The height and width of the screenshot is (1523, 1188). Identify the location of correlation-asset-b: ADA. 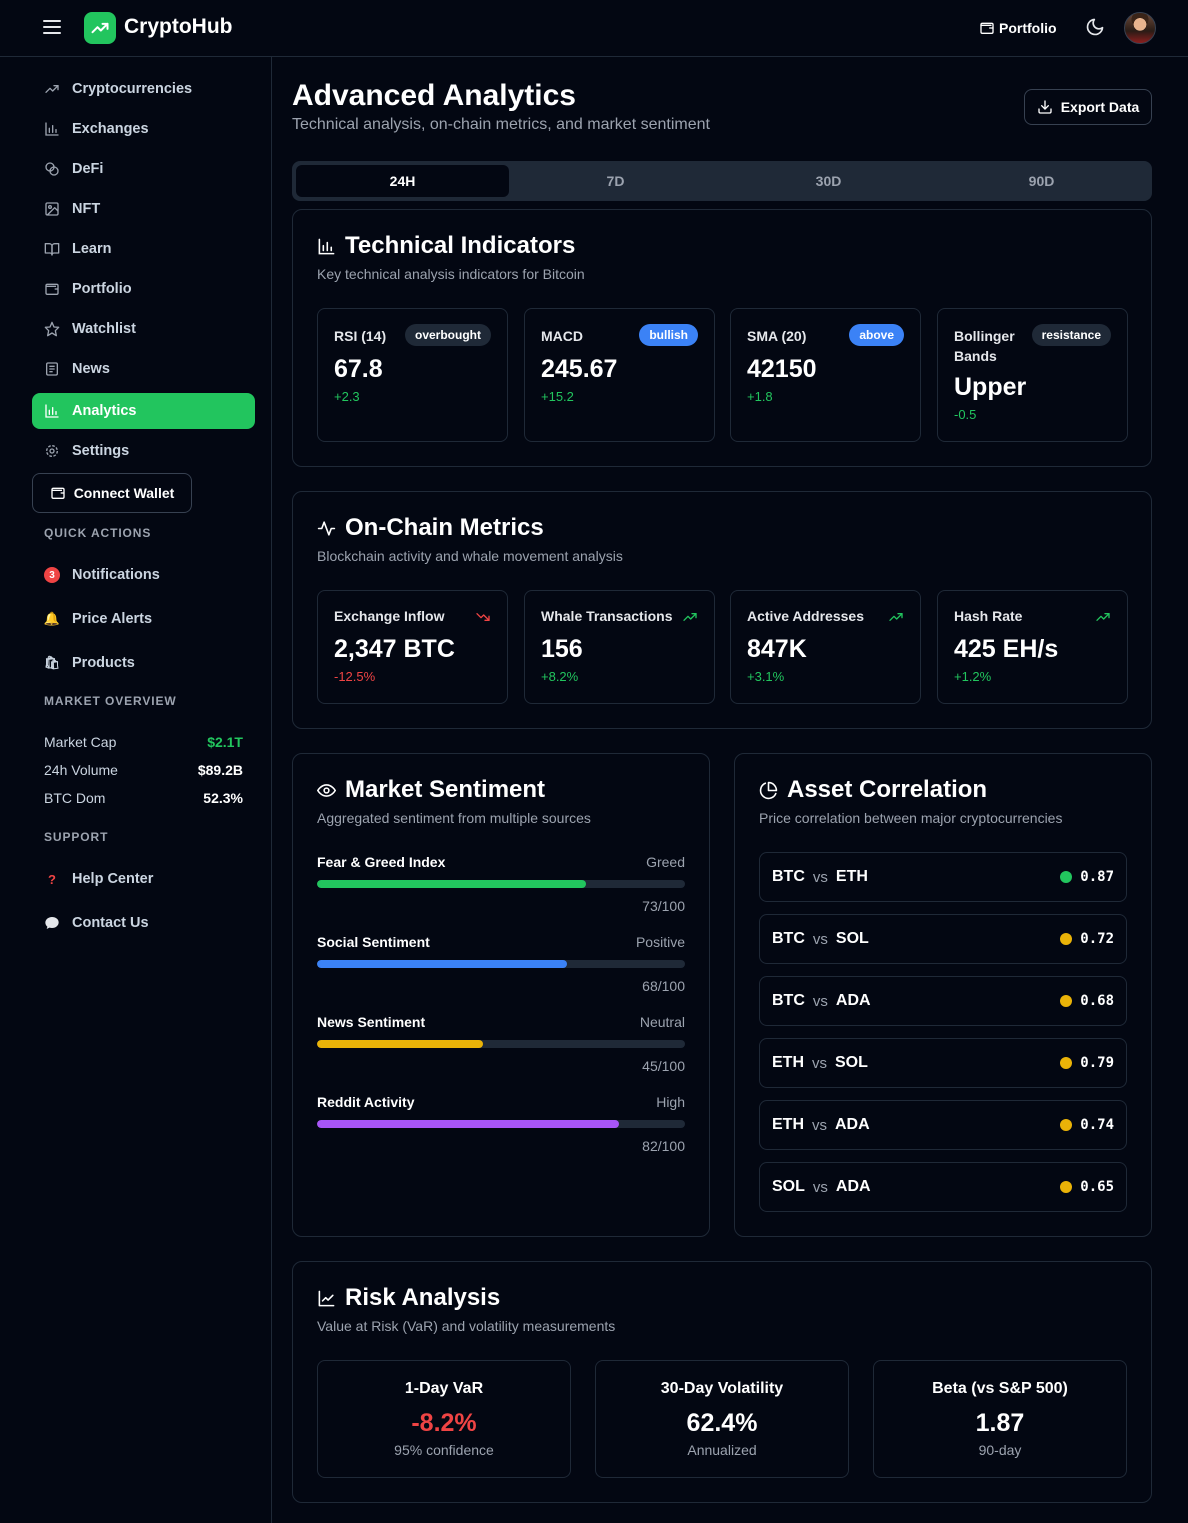
(853, 1000).